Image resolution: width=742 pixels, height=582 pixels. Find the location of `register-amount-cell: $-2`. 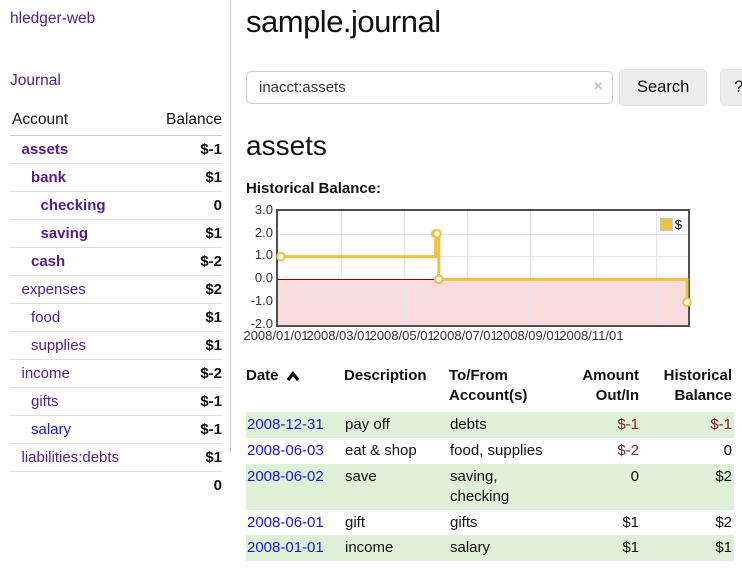

register-amount-cell: $-2 is located at coordinates (628, 451).